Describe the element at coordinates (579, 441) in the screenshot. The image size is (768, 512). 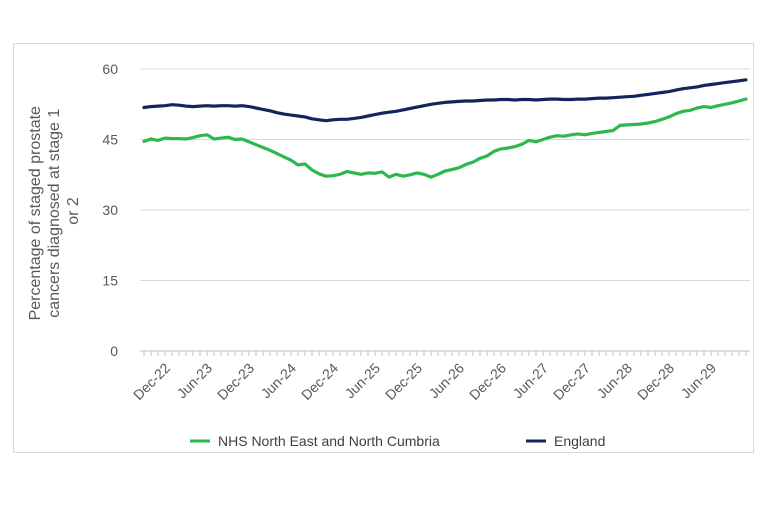
I see `legend-label-england: England` at that location.